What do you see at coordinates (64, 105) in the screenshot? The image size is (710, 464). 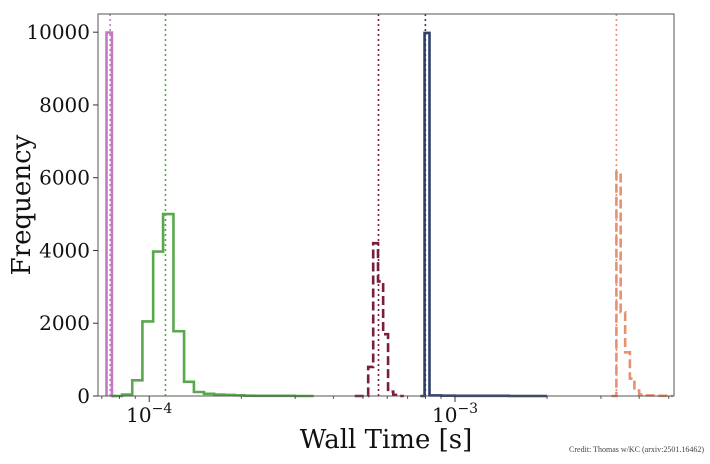 I see `y-tick-label: 8000` at bounding box center [64, 105].